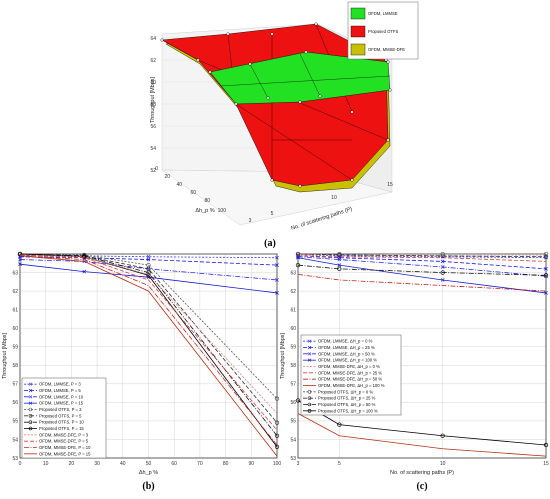  What do you see at coordinates (386, 49) in the screenshot?
I see `legend-label: OFDM, MMSE-DFE` at bounding box center [386, 49].